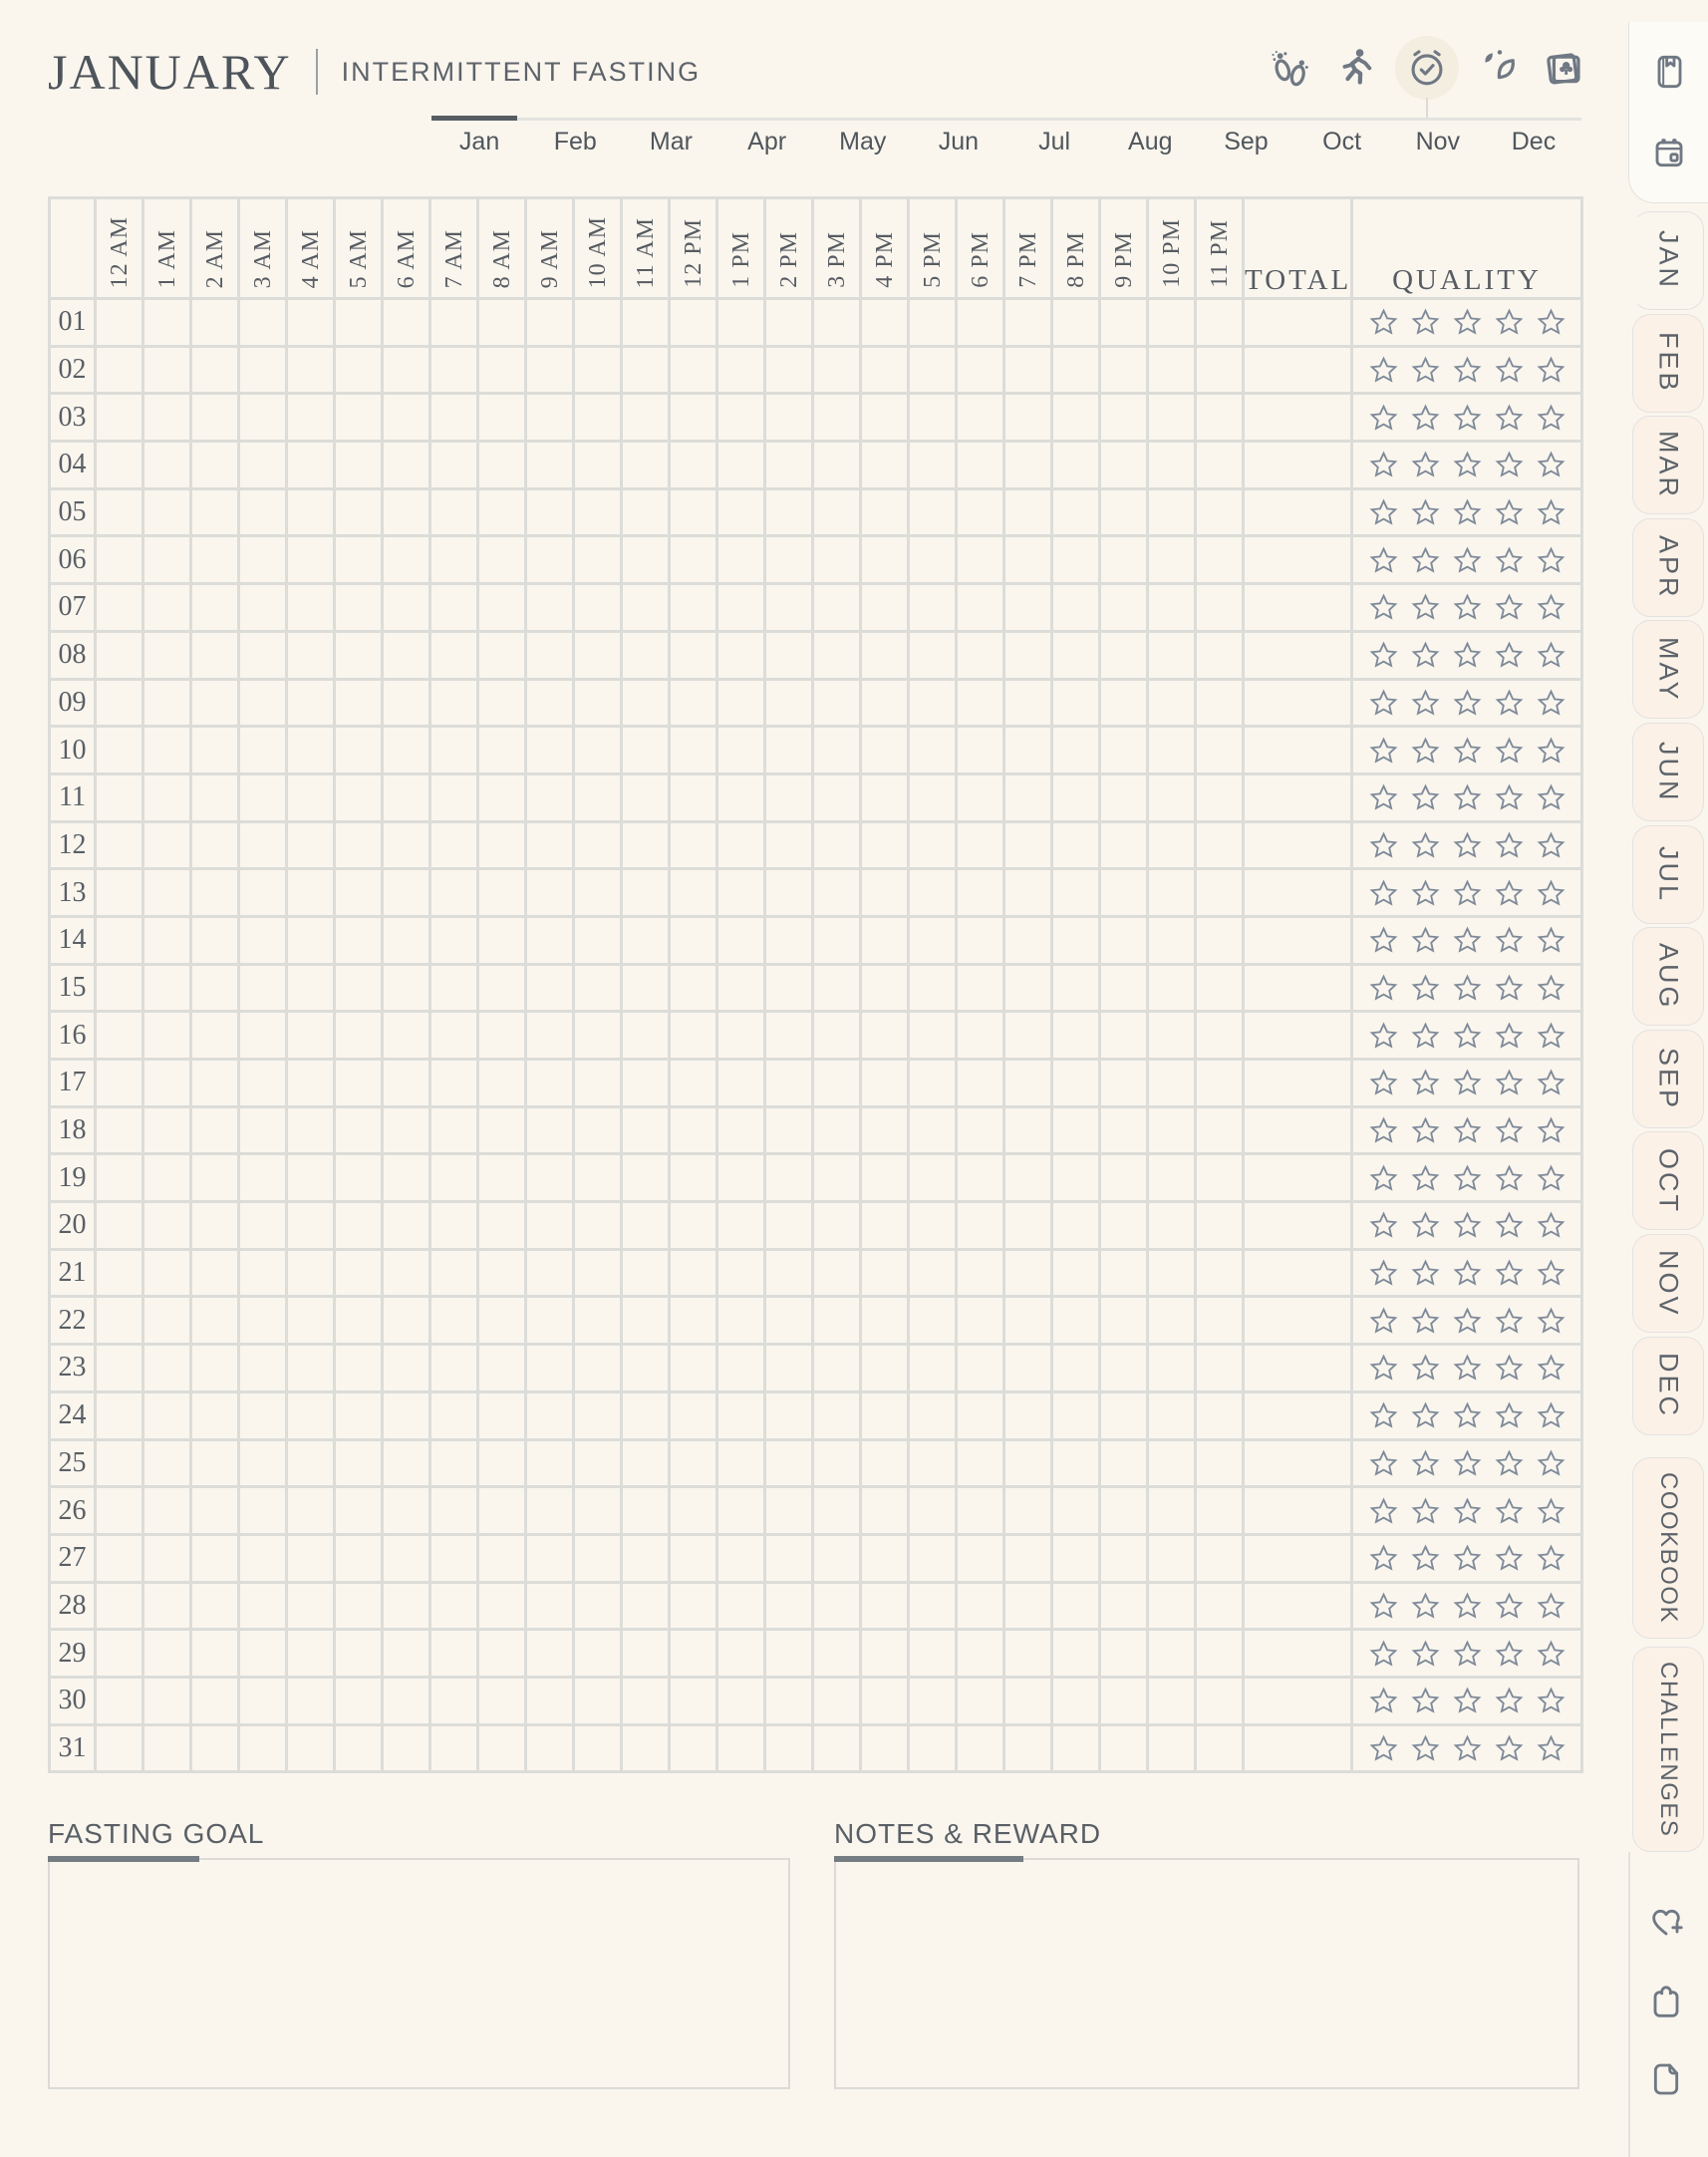  What do you see at coordinates (1668, 1385) in the screenshot?
I see `sidebar-tab-dec: DEC` at bounding box center [1668, 1385].